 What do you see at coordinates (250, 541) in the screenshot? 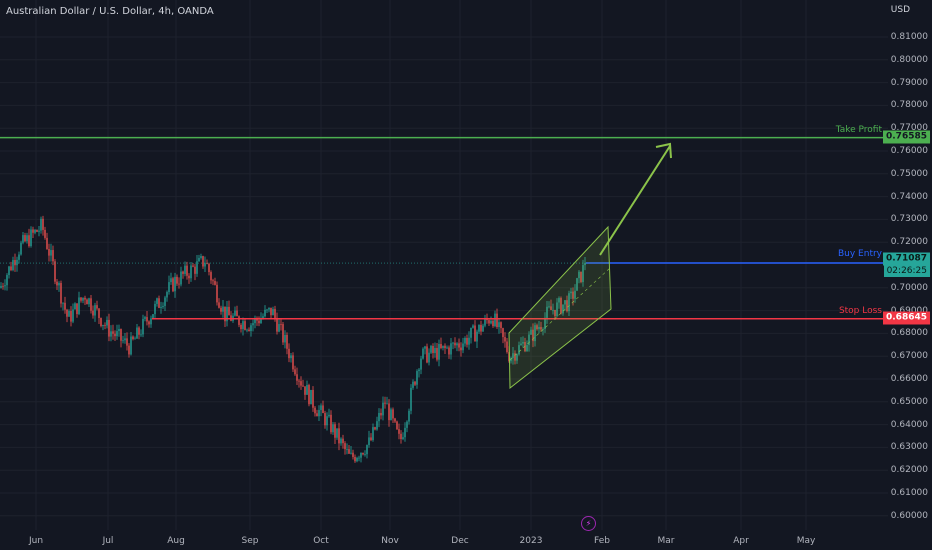
I see `time-tick-label: Sep` at bounding box center [250, 541].